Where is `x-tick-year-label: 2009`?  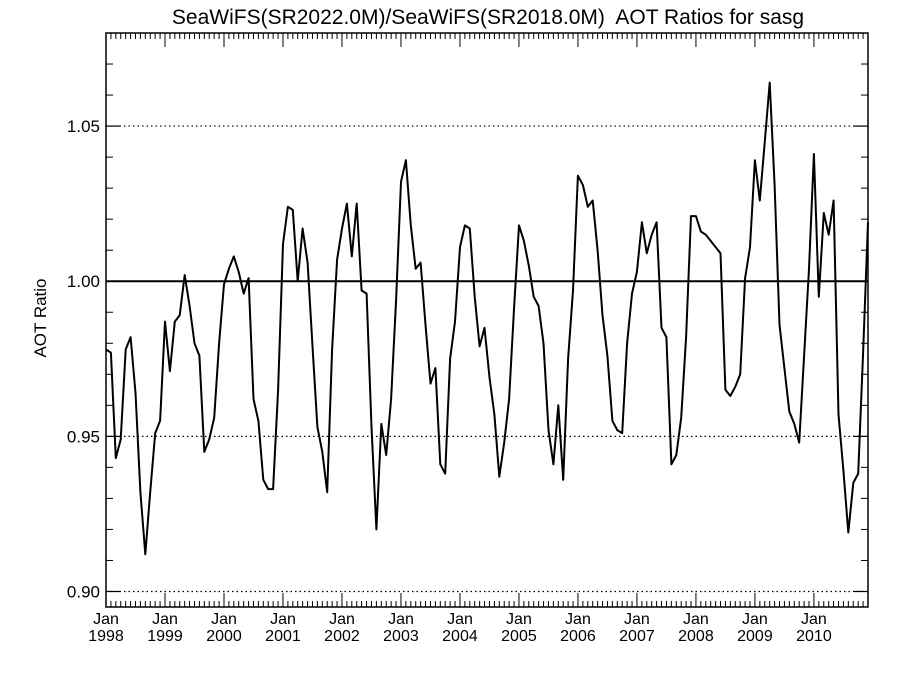
x-tick-year-label: 2009 is located at coordinates (755, 636).